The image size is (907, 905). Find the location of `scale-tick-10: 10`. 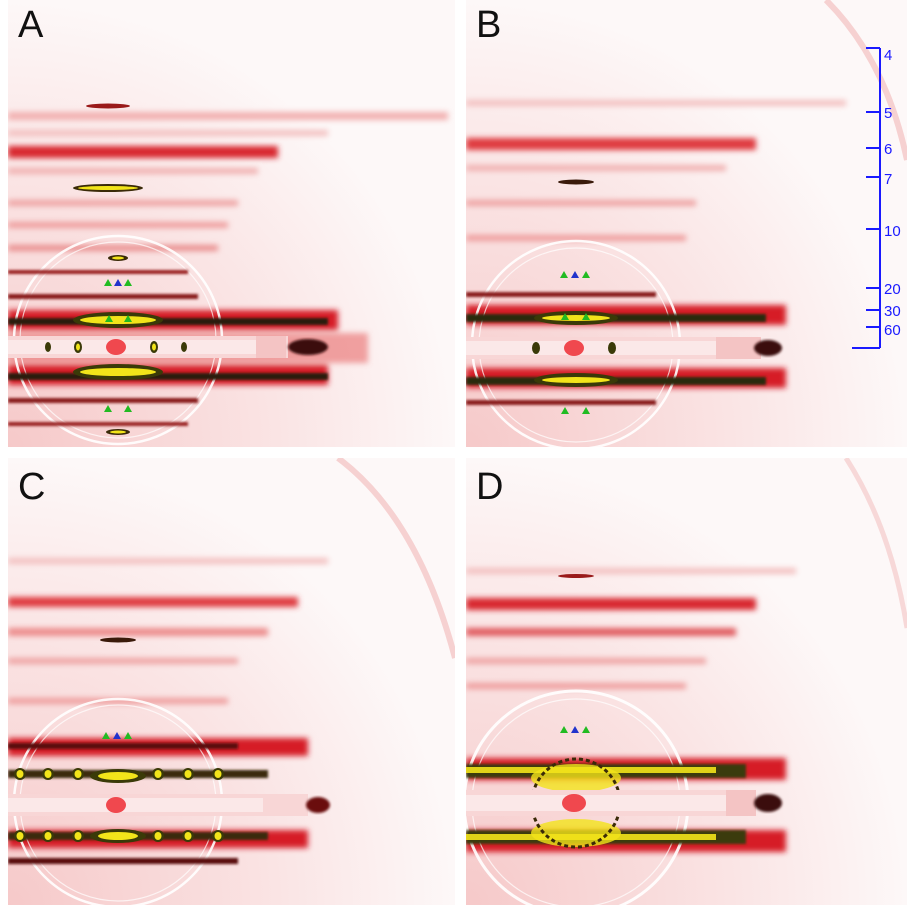

scale-tick-10: 10 is located at coordinates (892, 231).